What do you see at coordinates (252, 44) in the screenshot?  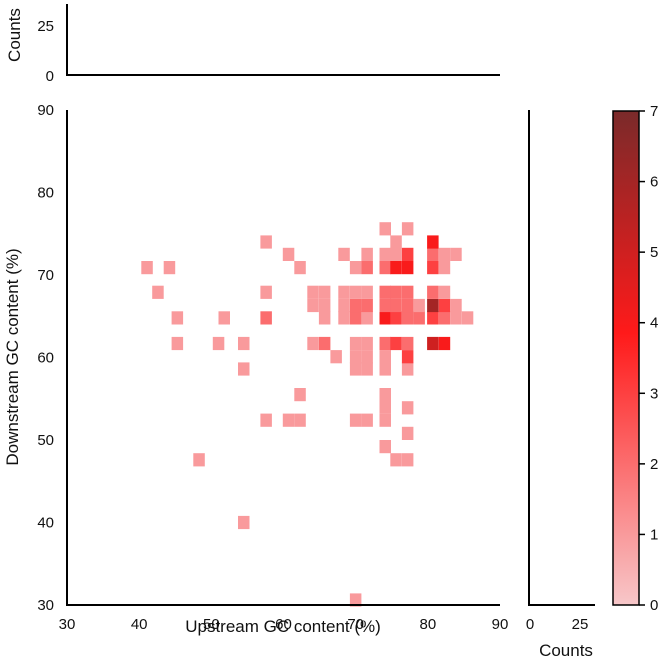 I see `top-marginal: 0 25 Counts` at bounding box center [252, 44].